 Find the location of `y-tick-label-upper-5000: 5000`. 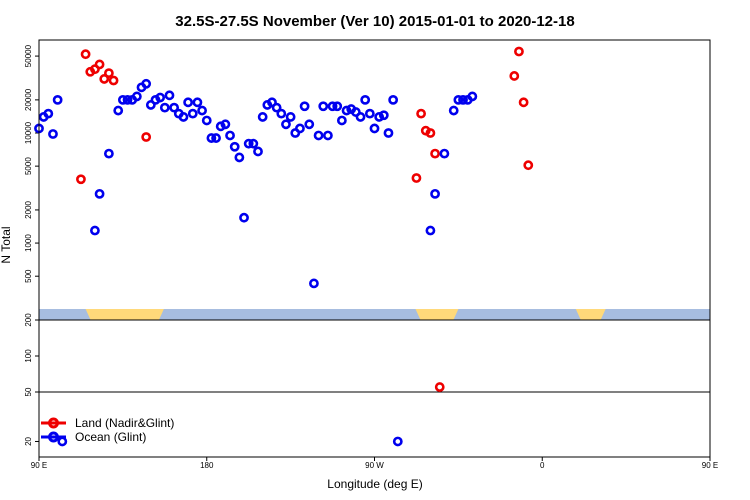

y-tick-label-upper-5000: 5000 is located at coordinates (28, 166).